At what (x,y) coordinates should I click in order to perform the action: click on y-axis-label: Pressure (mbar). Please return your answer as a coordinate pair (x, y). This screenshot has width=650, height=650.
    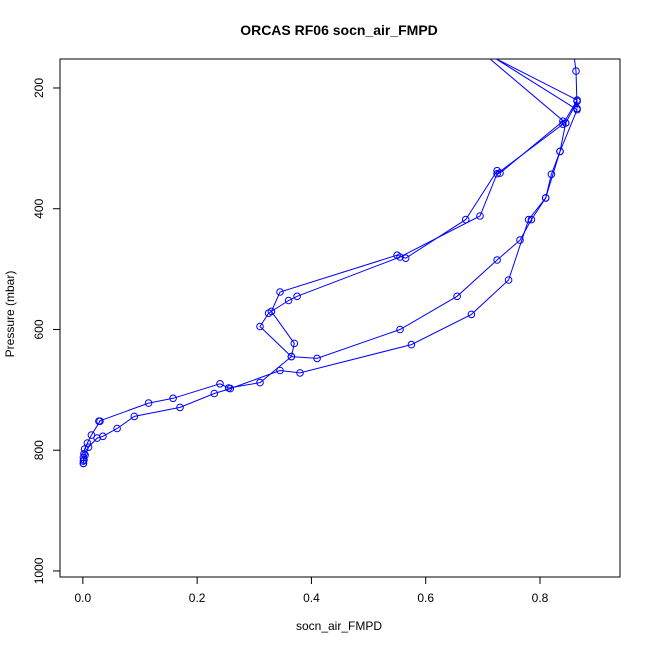
    Looking at the image, I should click on (10, 314).